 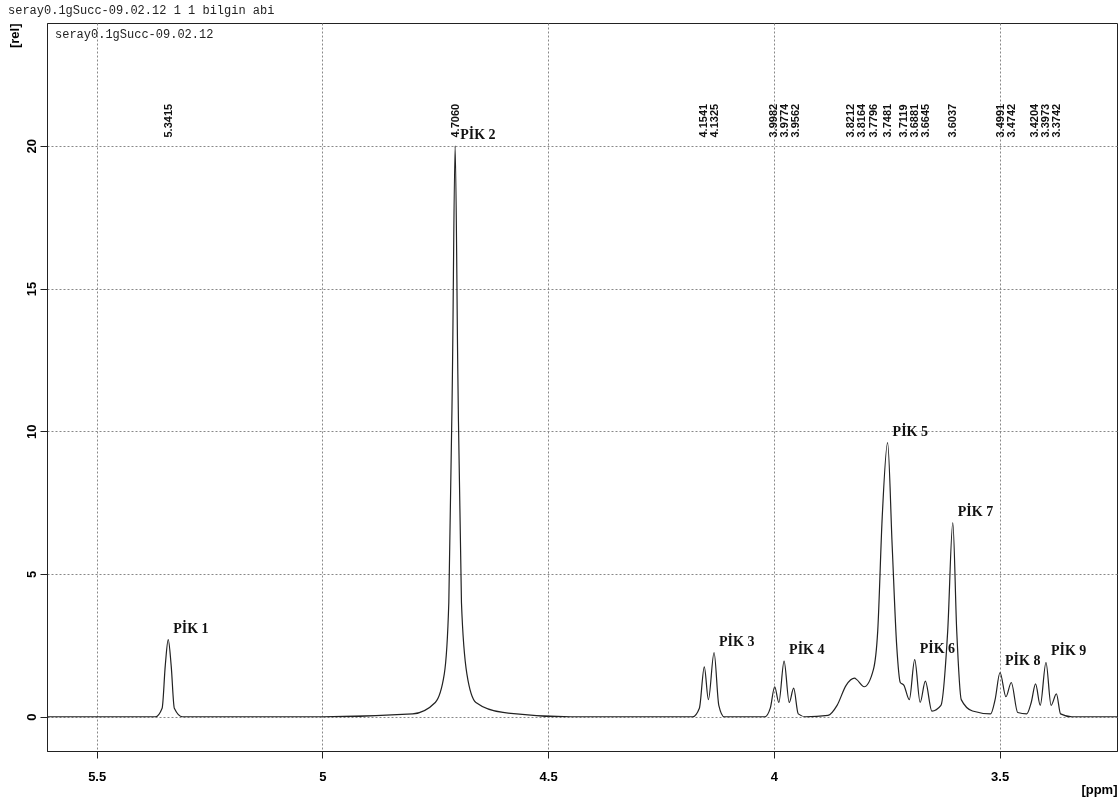 What do you see at coordinates (97, 776) in the screenshot?
I see `x-tick-label: 5.5` at bounding box center [97, 776].